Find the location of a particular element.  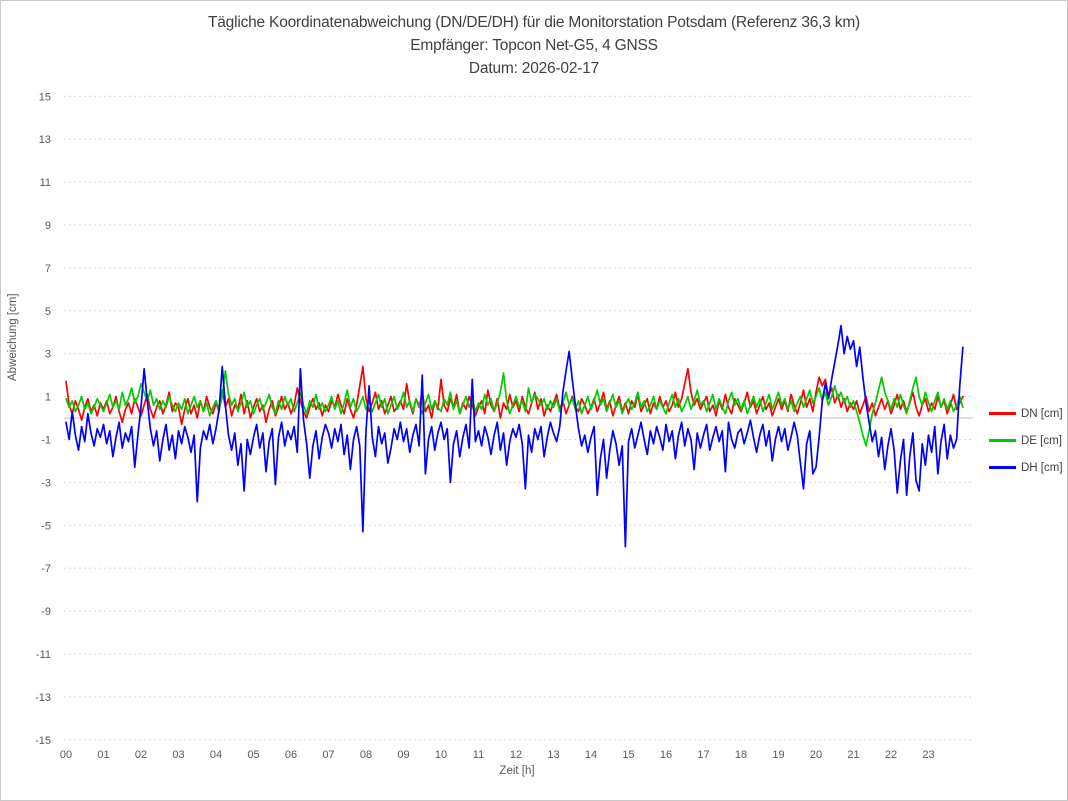

svg-text: 10 is located at coordinates (441, 755).